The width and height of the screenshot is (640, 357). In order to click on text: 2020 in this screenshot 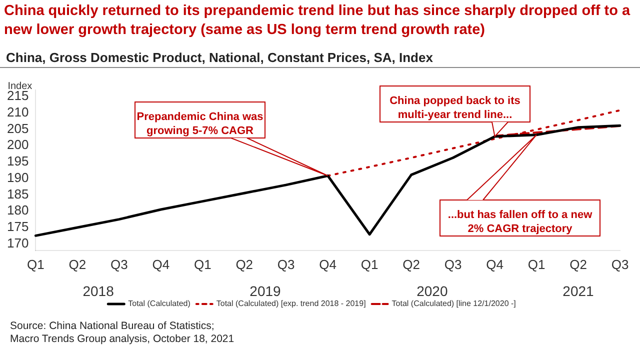, I will do `click(432, 290)`.